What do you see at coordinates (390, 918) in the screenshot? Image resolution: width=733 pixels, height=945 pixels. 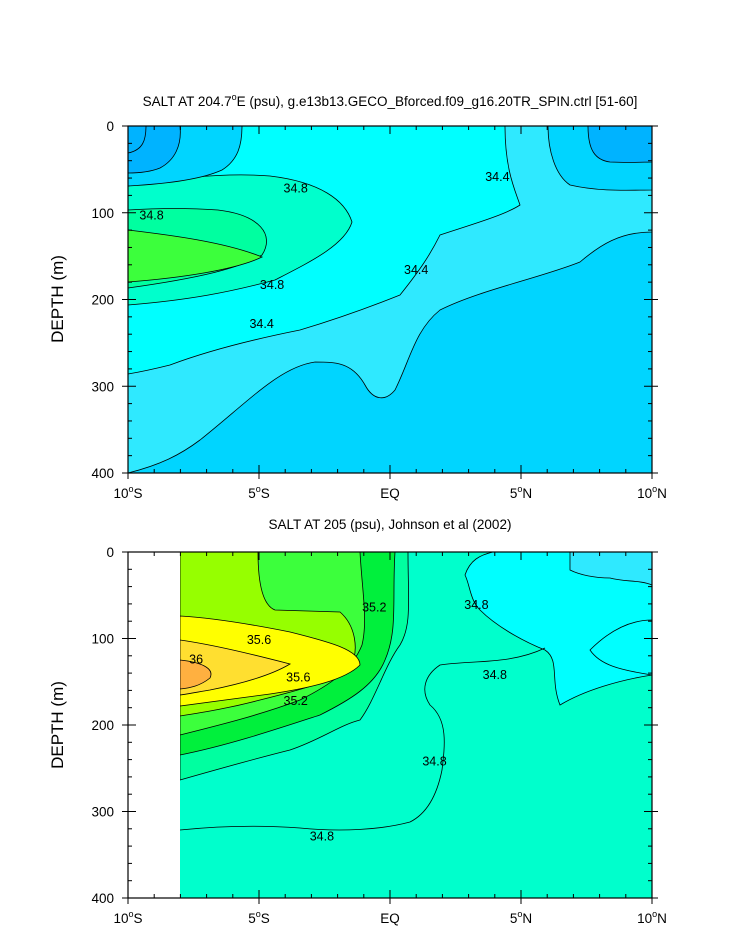 I see `bottom-x-tick-label: EQ` at bounding box center [390, 918].